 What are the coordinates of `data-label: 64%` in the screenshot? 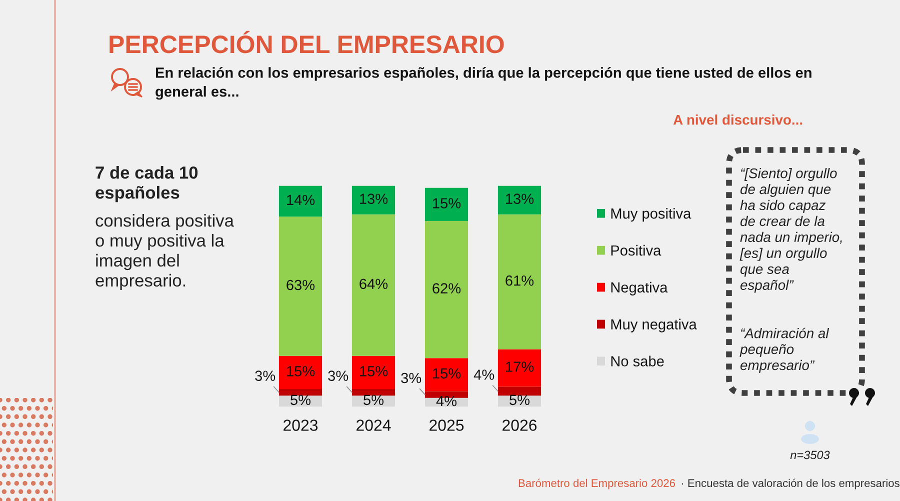 It's located at (374, 284).